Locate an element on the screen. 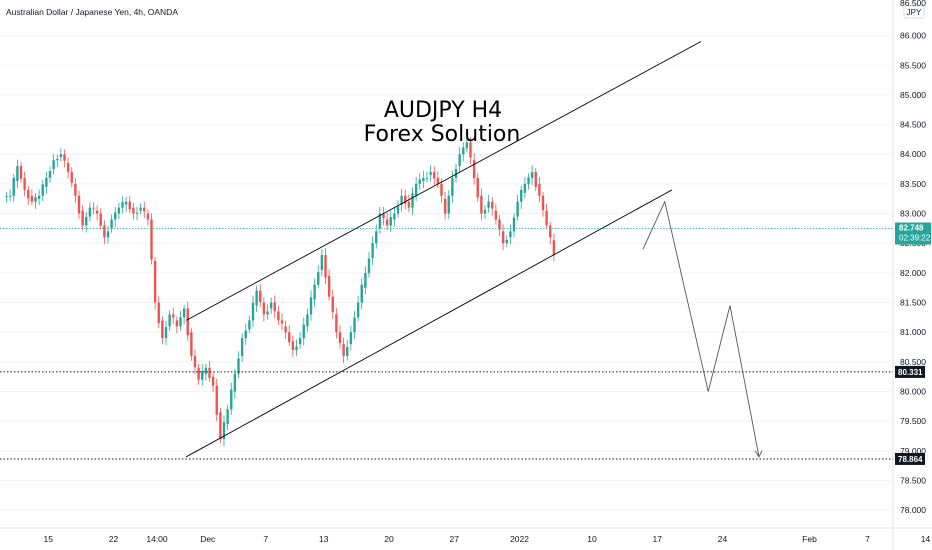 The height and width of the screenshot is (550, 932). time-tick-label: 22 is located at coordinates (114, 539).